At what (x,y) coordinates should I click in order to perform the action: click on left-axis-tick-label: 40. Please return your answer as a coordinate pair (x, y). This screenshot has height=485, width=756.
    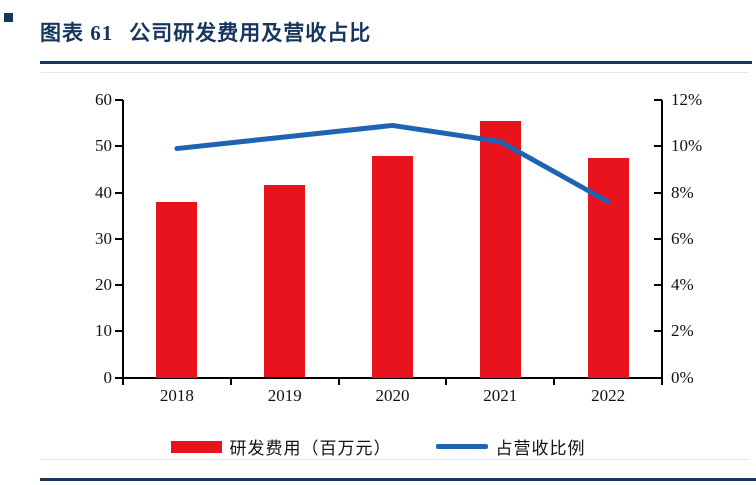
    Looking at the image, I should click on (103, 192).